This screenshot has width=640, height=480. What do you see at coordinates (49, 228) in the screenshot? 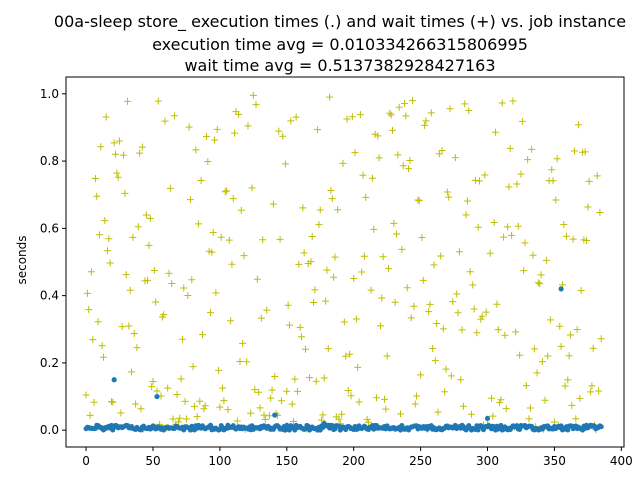
I see `y-tick-label: 0.6` at bounding box center [49, 228].